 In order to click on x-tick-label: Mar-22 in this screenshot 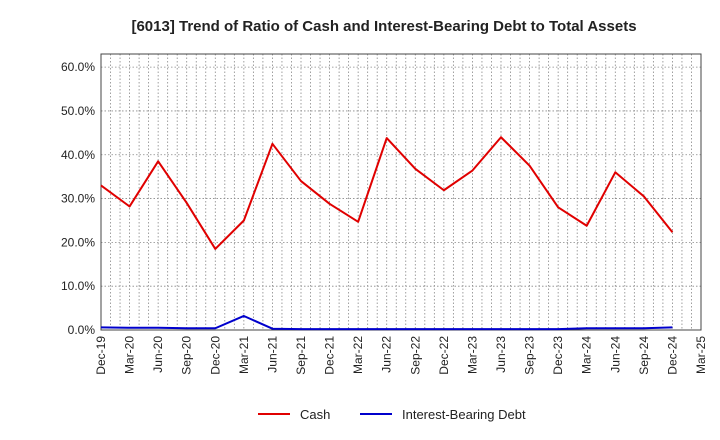, I will do `click(358, 355)`.